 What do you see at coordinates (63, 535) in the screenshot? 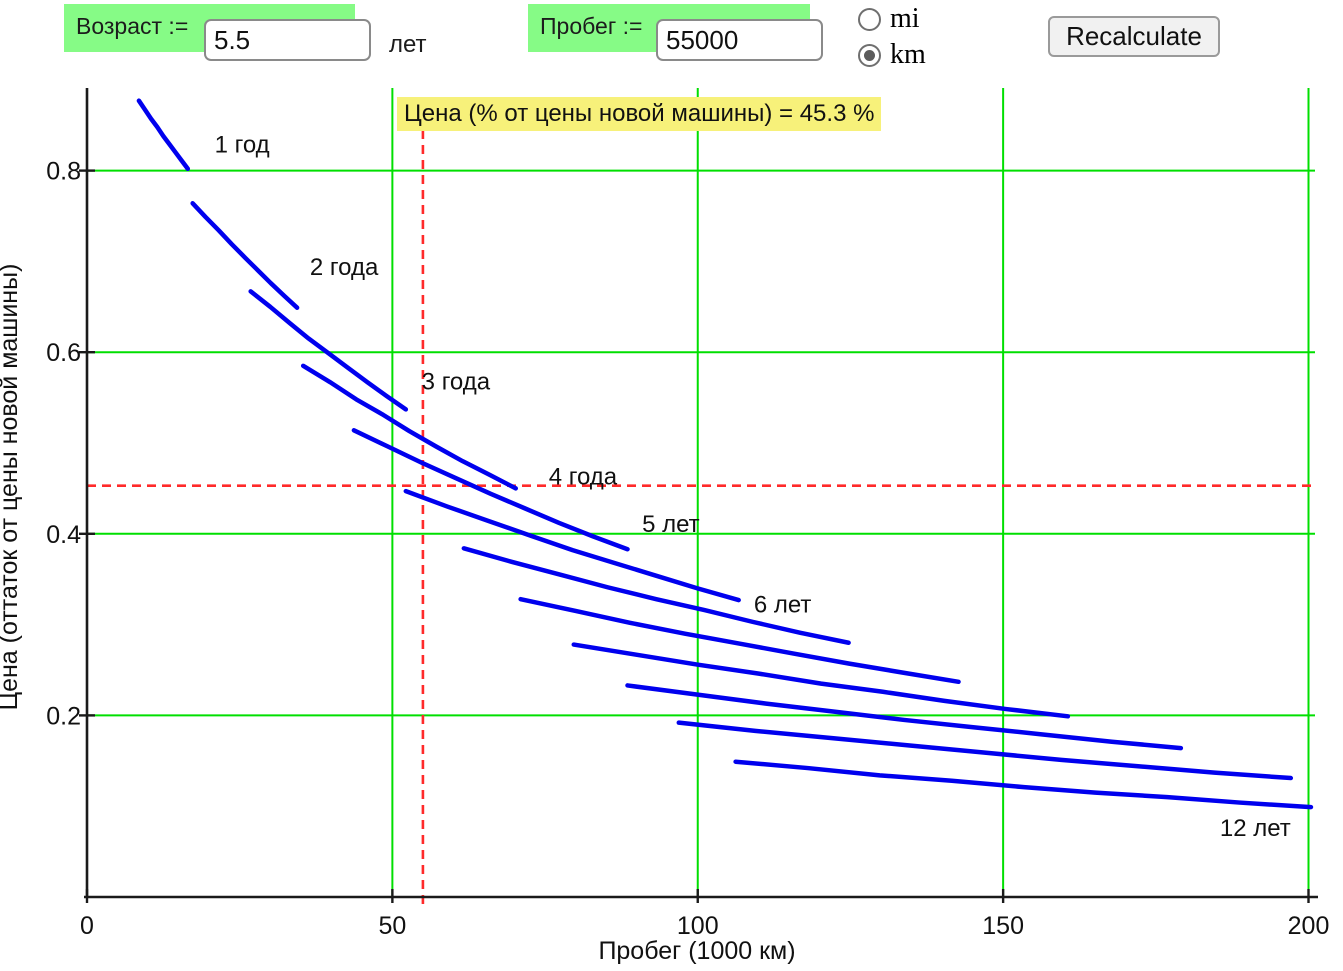
I see `y-tick-label: 0.4` at bounding box center [63, 535].